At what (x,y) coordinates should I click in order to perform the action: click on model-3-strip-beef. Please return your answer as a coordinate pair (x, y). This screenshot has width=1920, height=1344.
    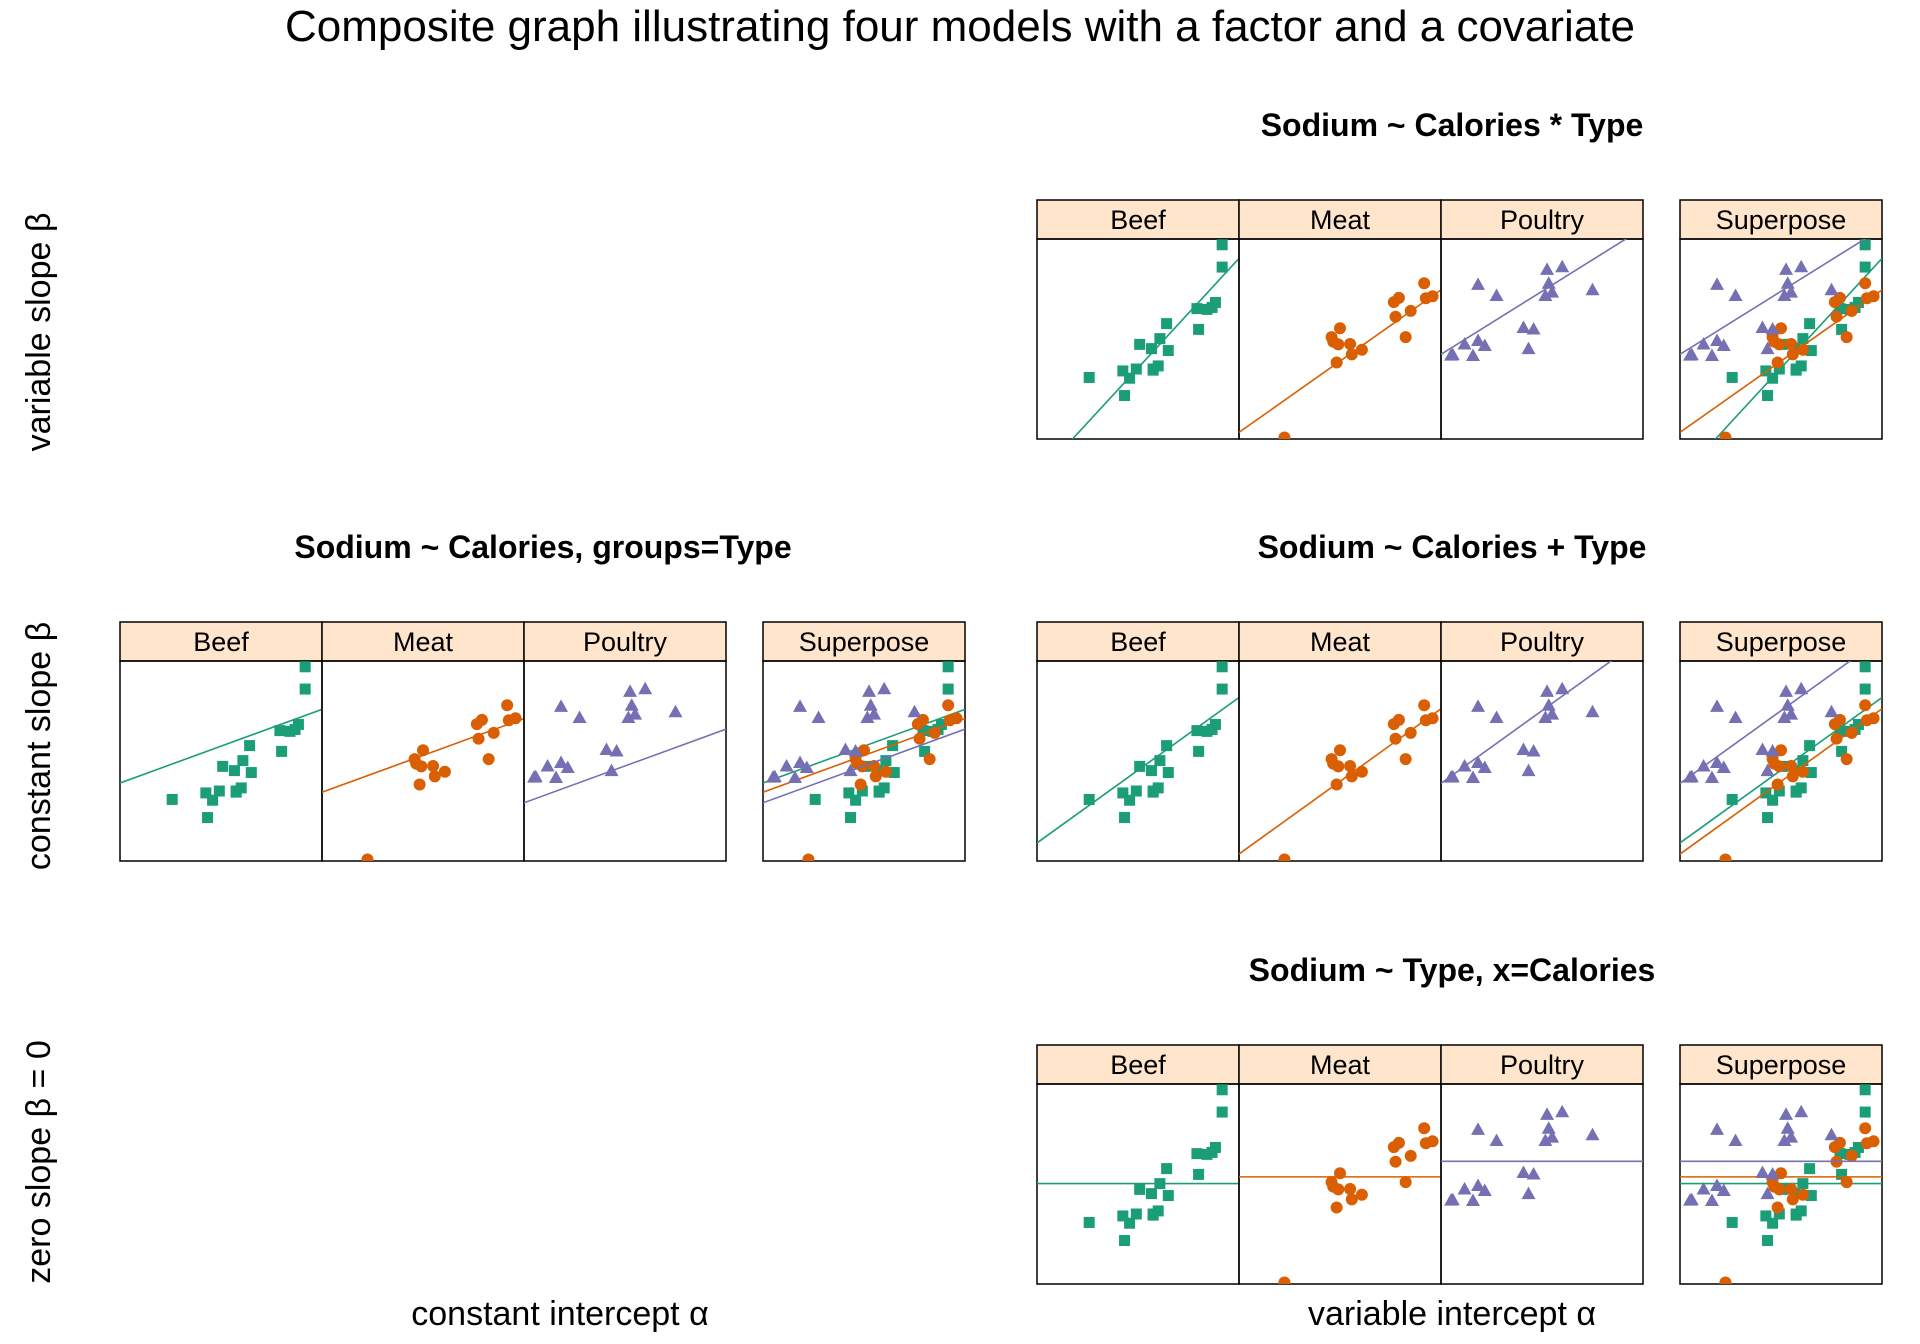
    Looking at the image, I should click on (1138, 641).